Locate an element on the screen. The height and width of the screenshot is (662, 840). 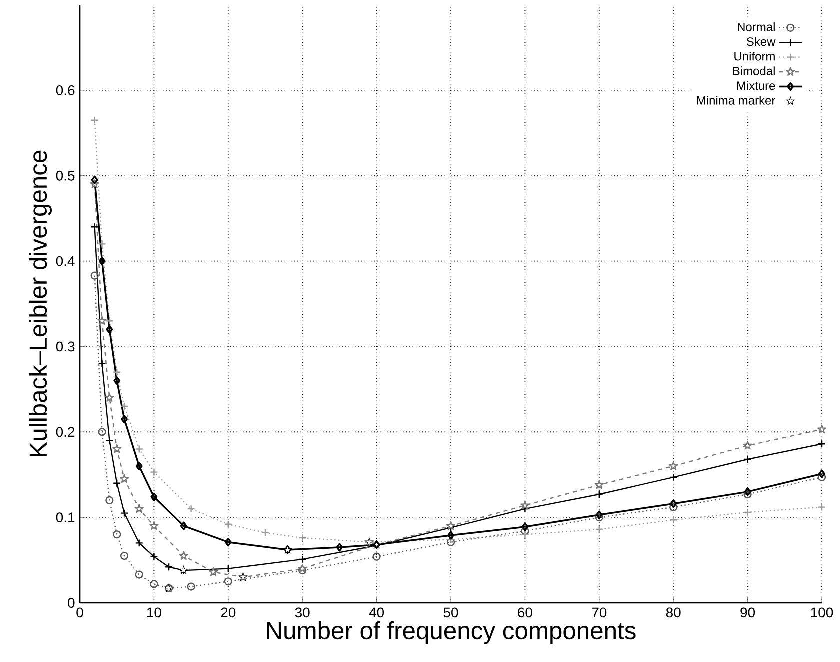
legend-label: Minima marker is located at coordinates (736, 100).